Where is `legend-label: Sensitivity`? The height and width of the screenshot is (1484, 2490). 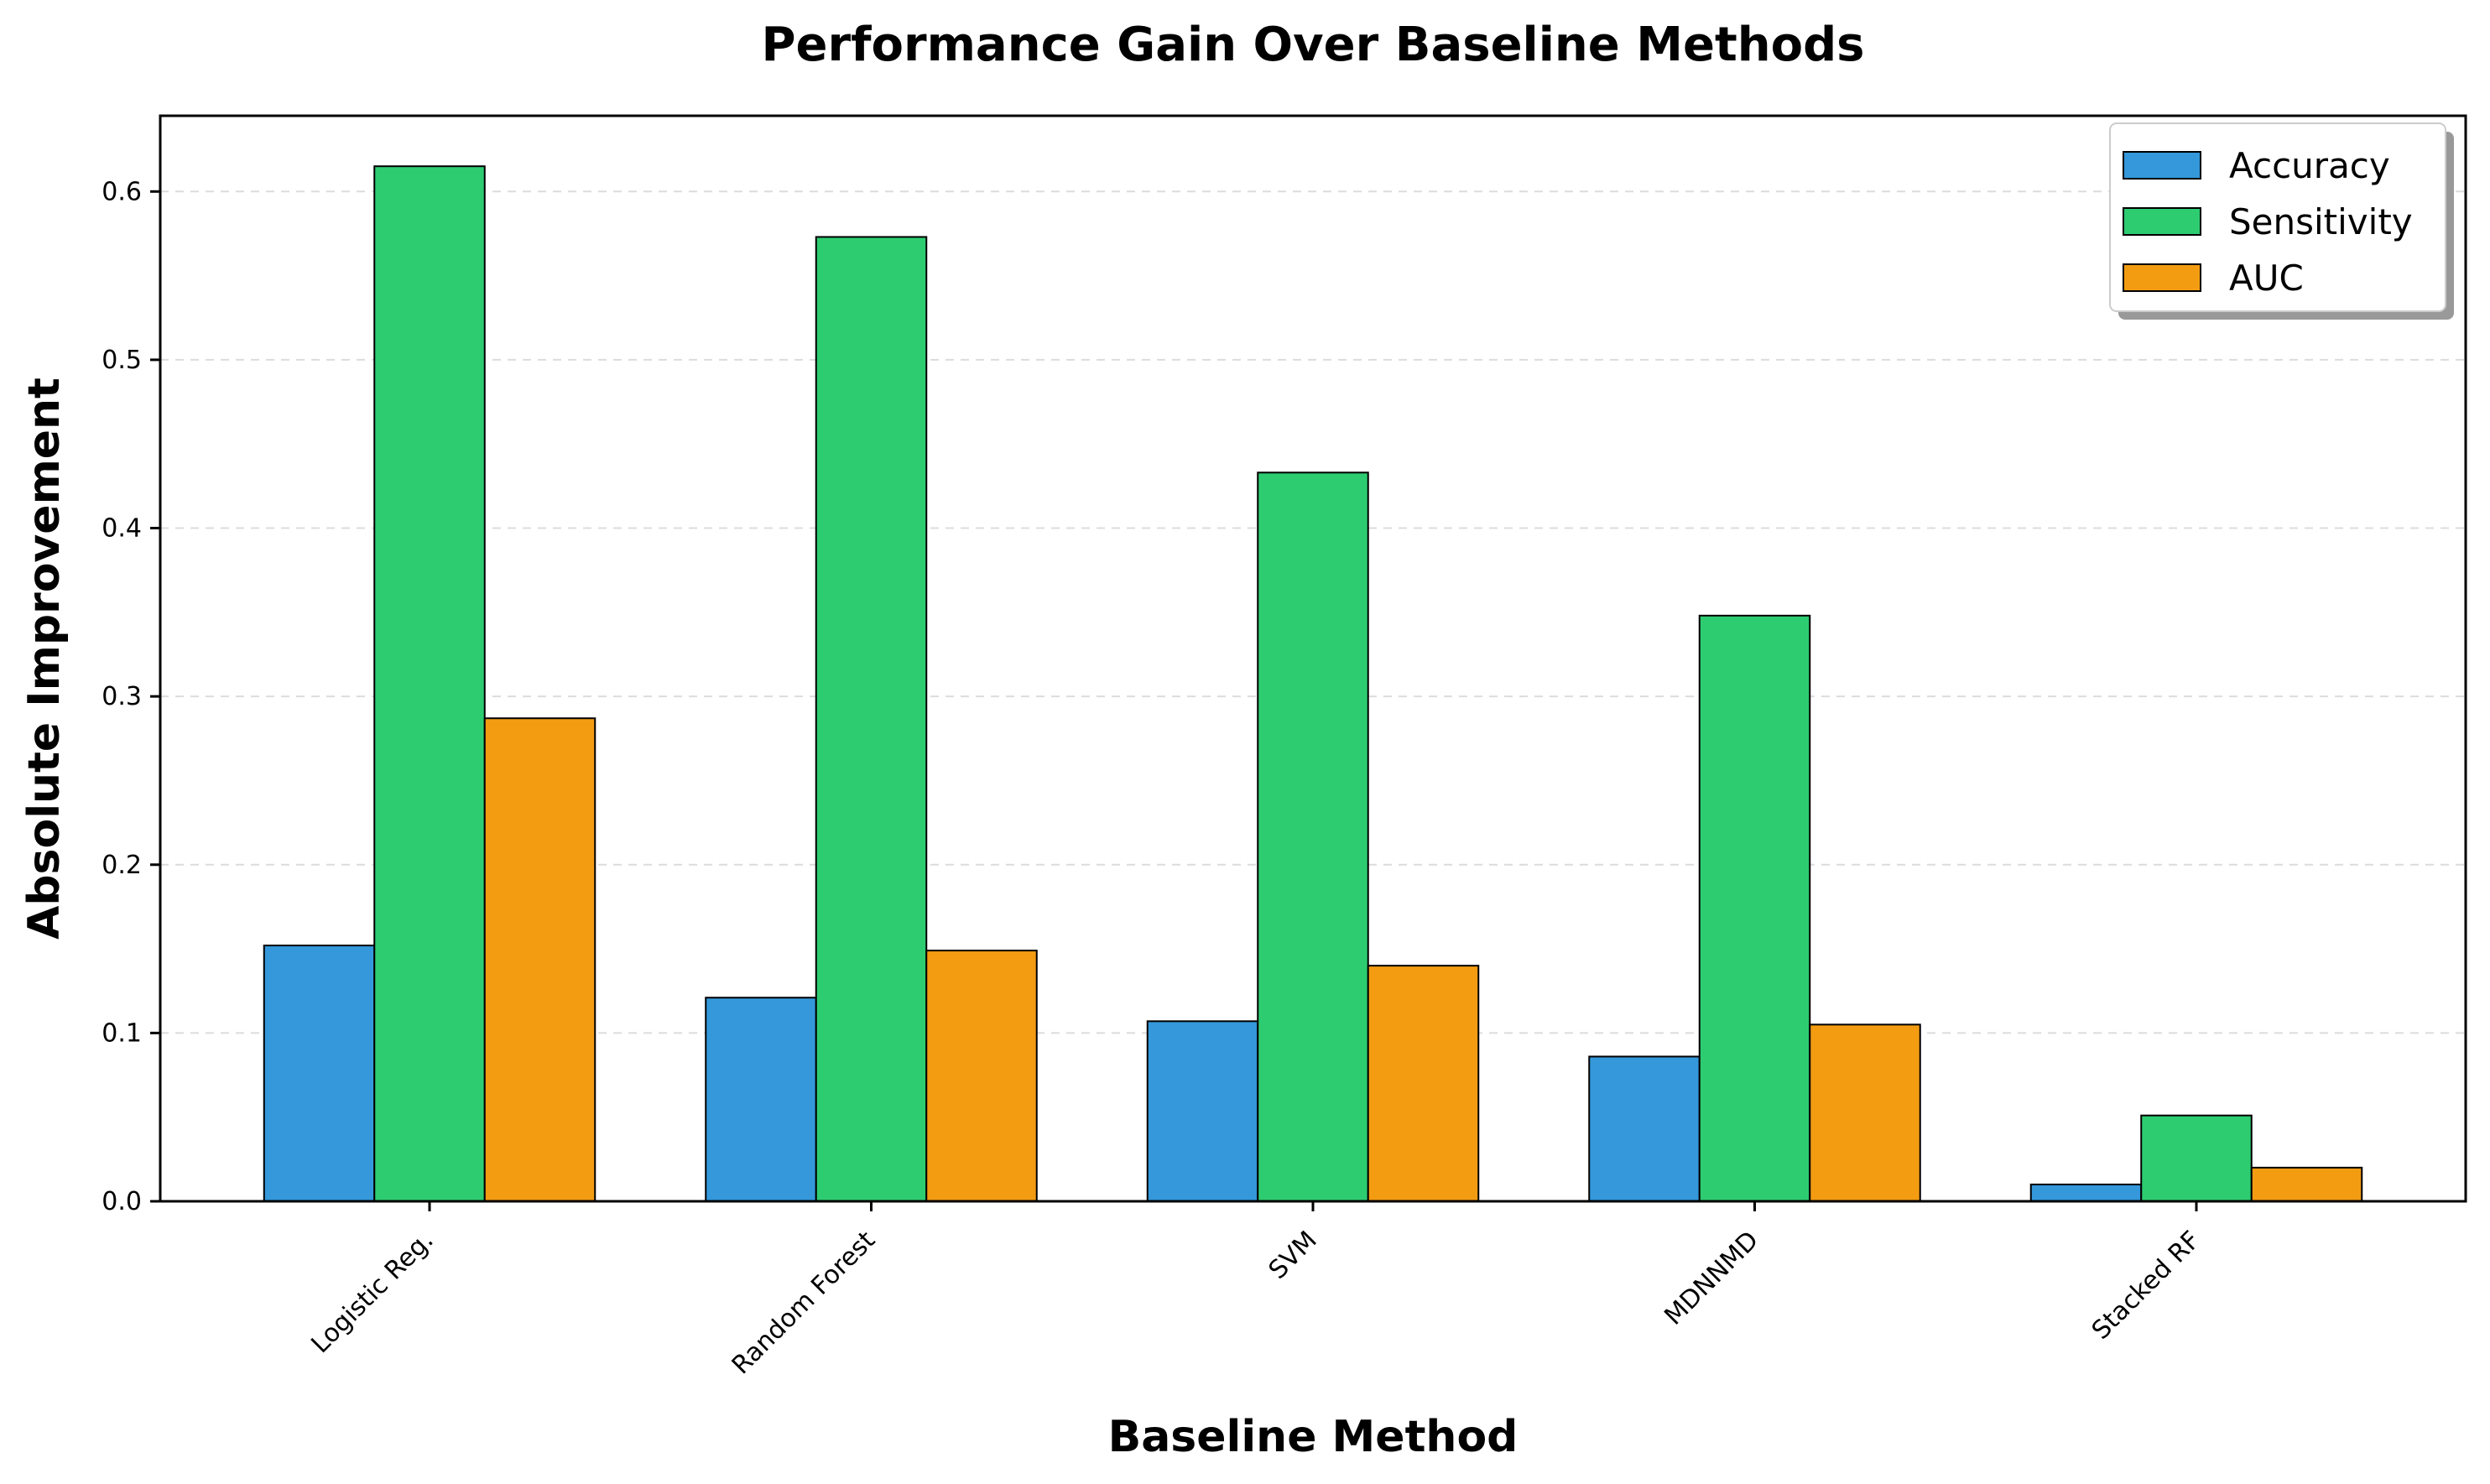 legend-label: Sensitivity is located at coordinates (2321, 221).